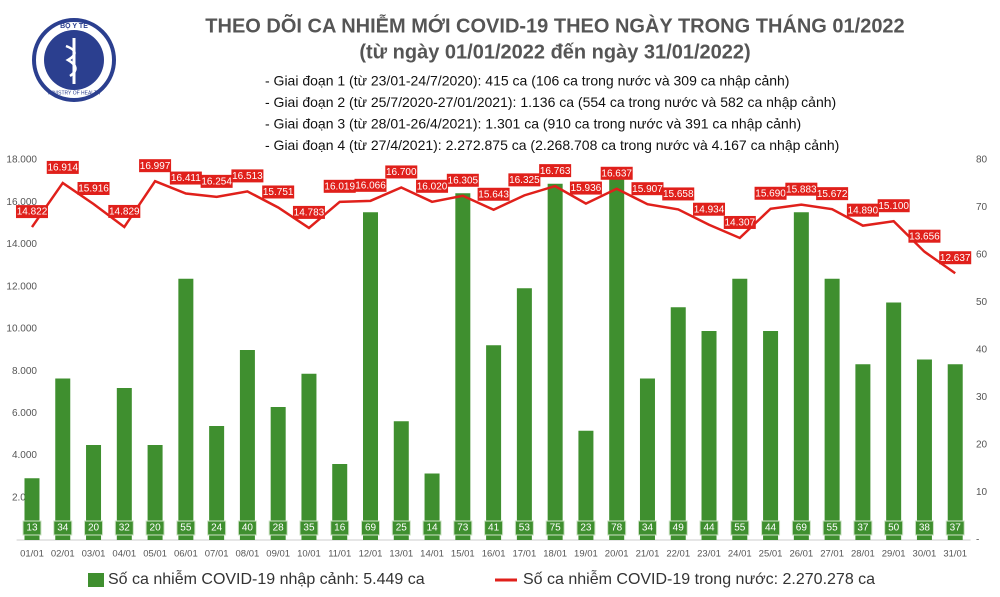  I want to click on line-label: 16.513, so click(247, 176).